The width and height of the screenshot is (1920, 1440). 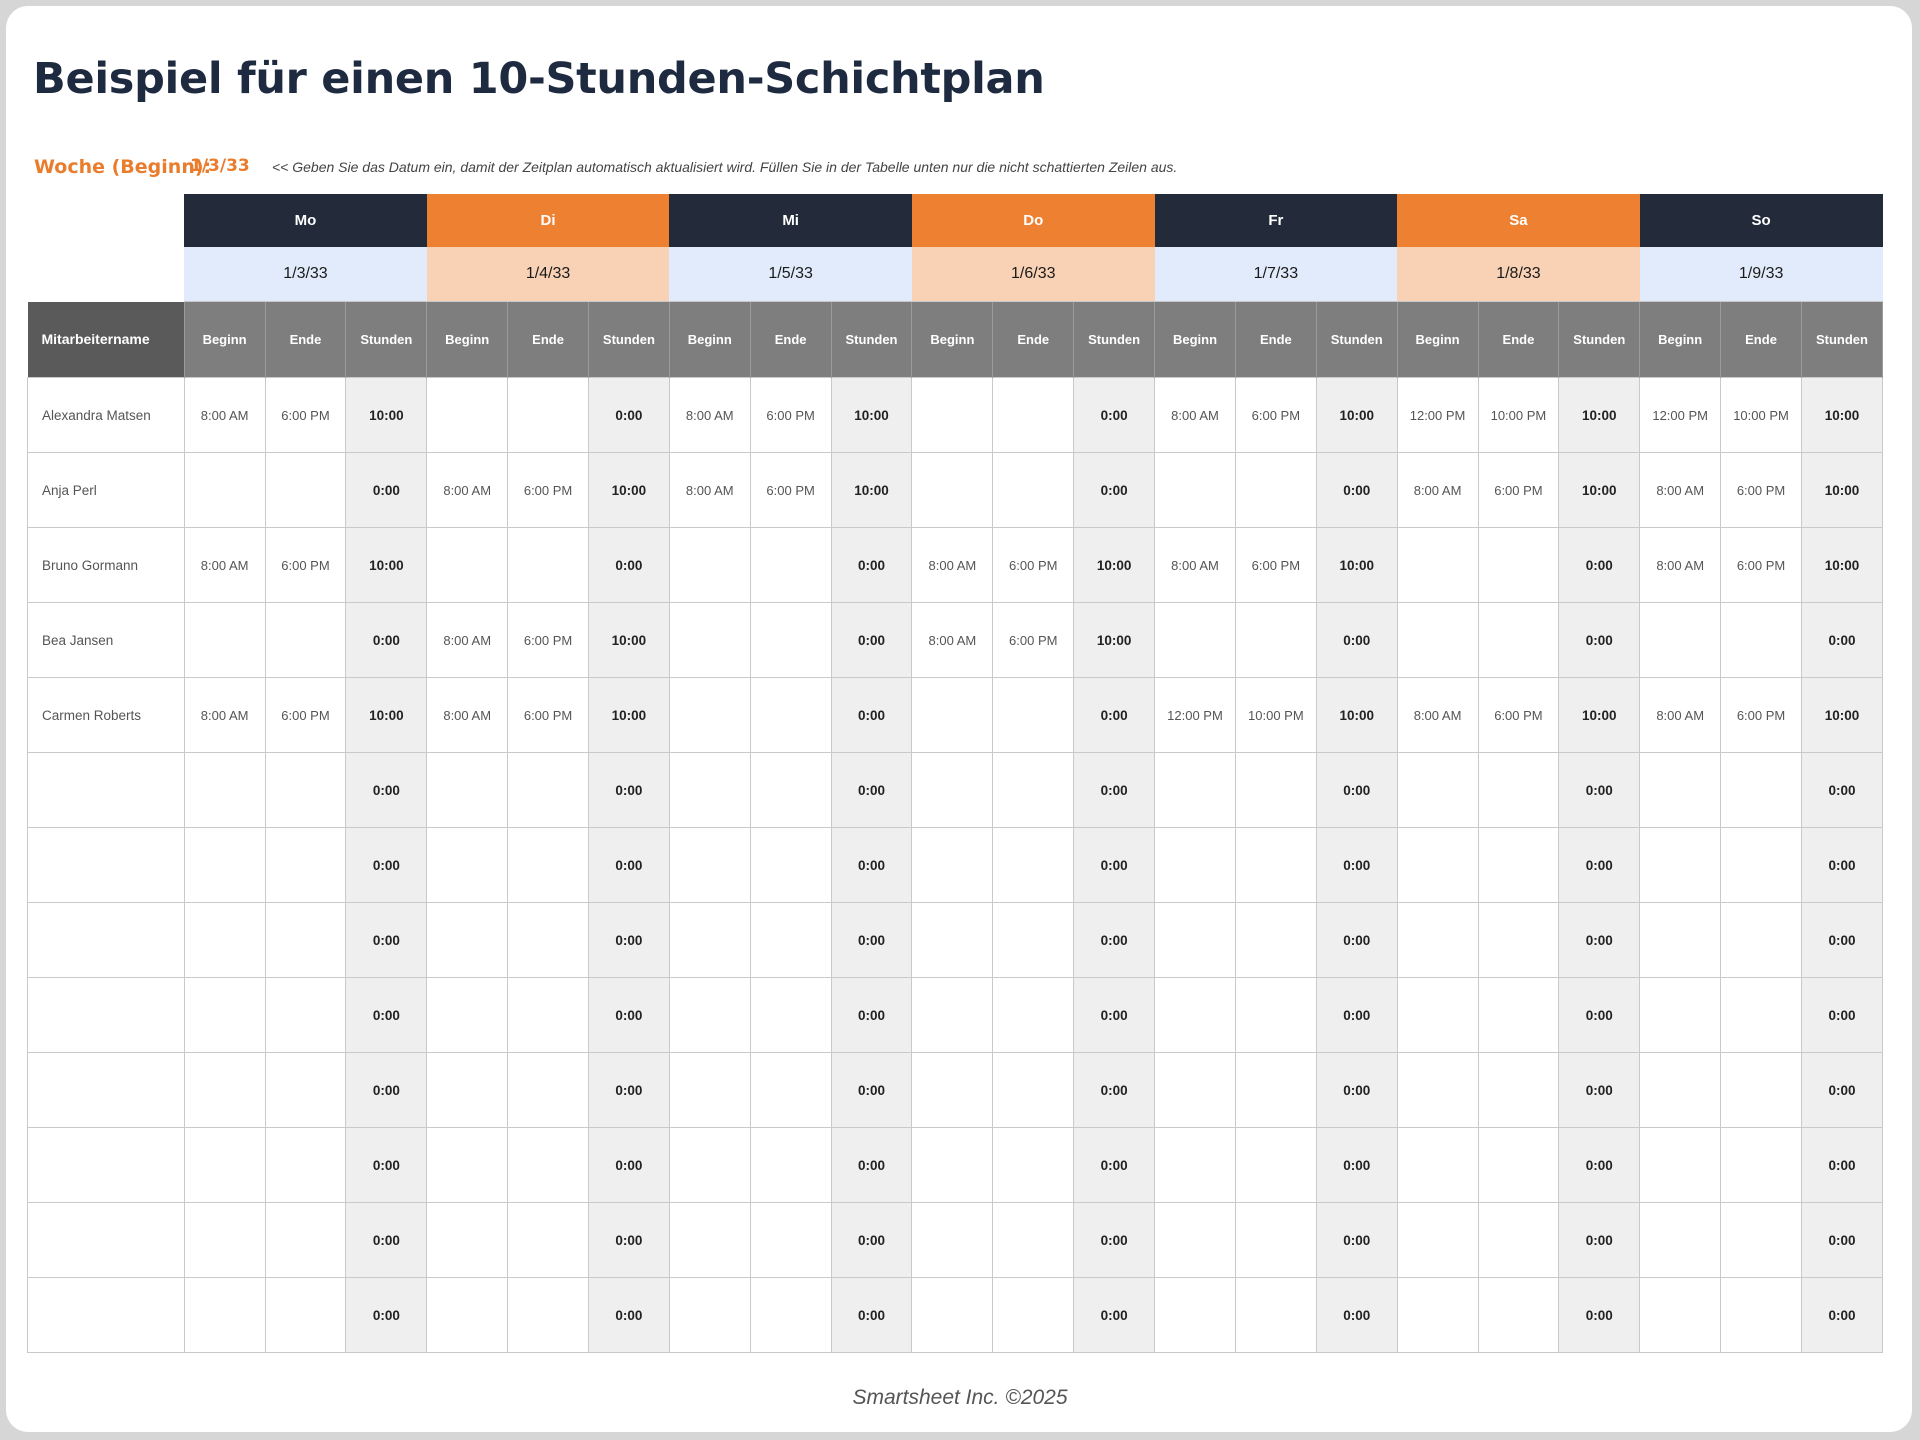 What do you see at coordinates (106, 415) in the screenshot?
I see `employee-name-cell: Alexandra Matsen` at bounding box center [106, 415].